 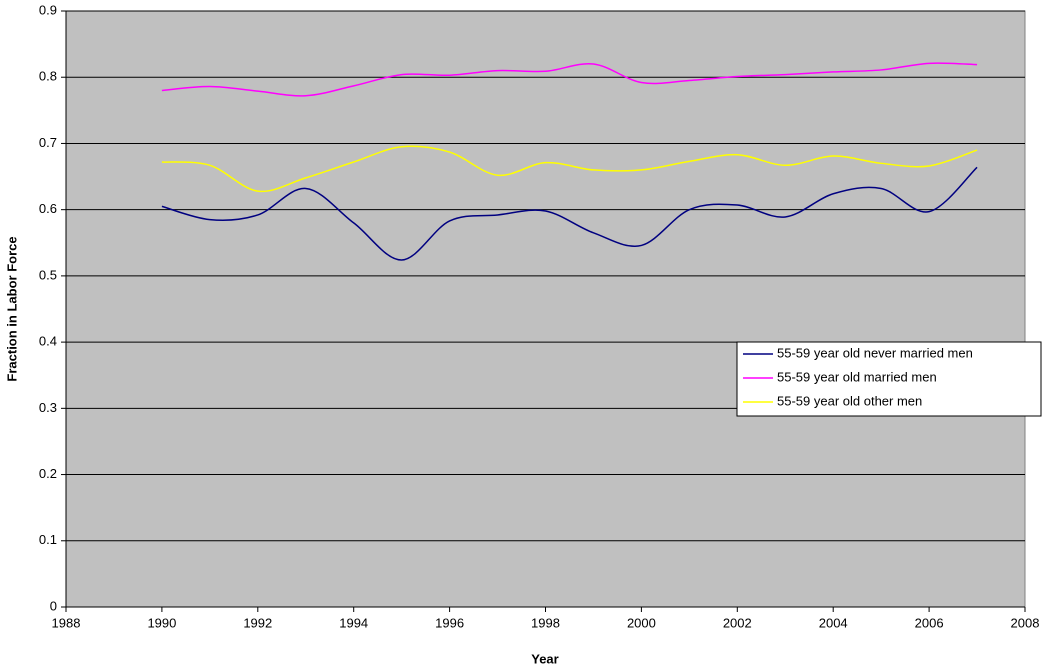 What do you see at coordinates (849, 400) in the screenshot?
I see `legend-label: 55-59 year old other men` at bounding box center [849, 400].